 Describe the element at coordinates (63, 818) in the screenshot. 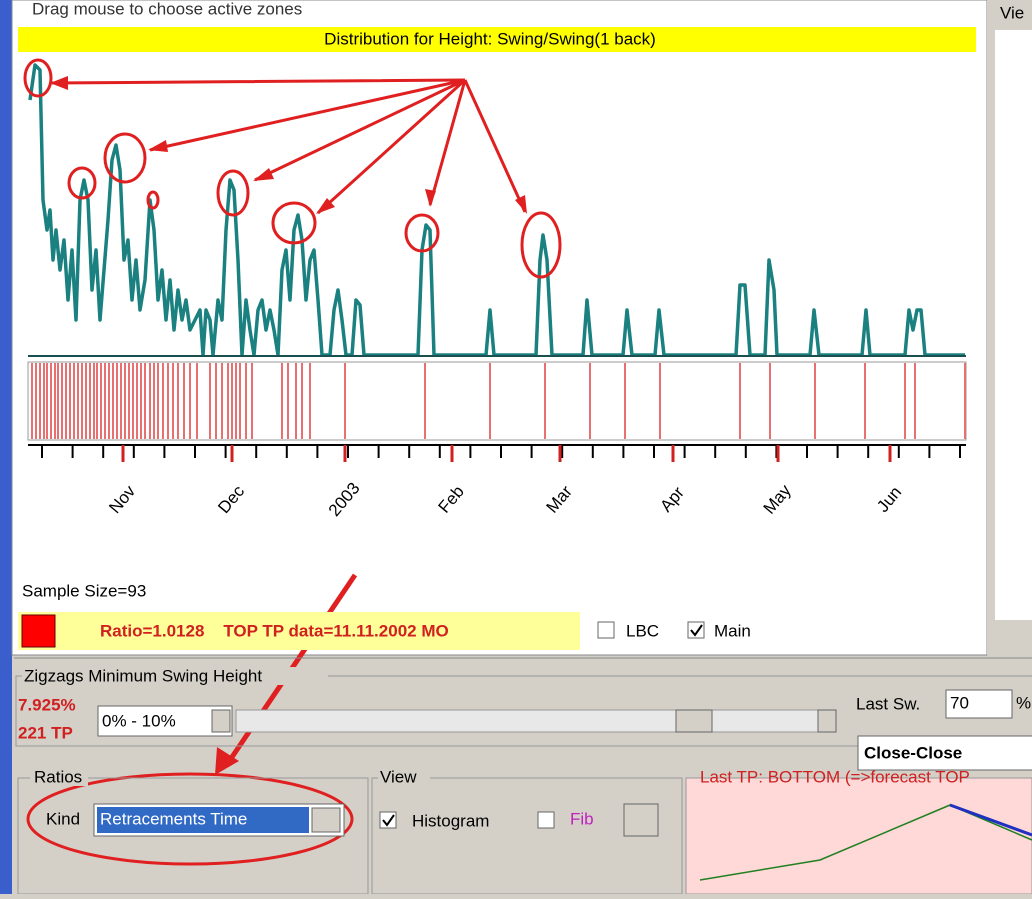

I see `kind-label: Kind` at that location.